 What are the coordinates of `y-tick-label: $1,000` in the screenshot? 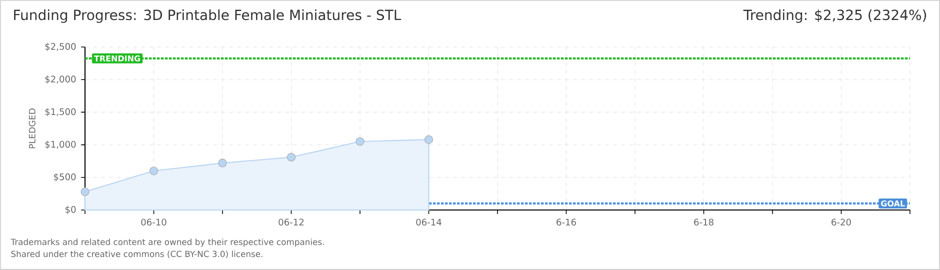 It's located at (60, 144).